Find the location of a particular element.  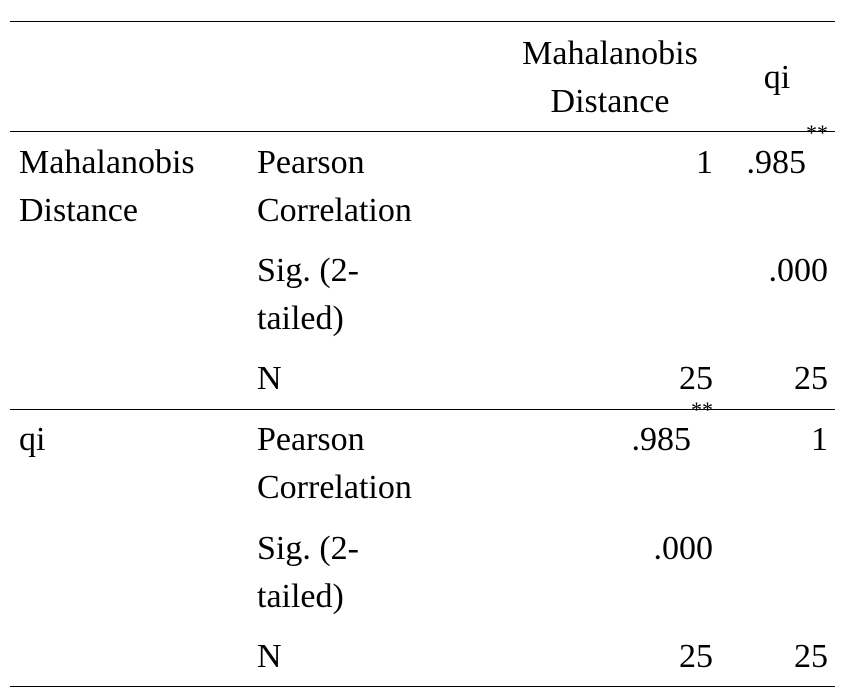

column-header-mahalanobis: Mahalanobis Distance is located at coordinates (610, 77).